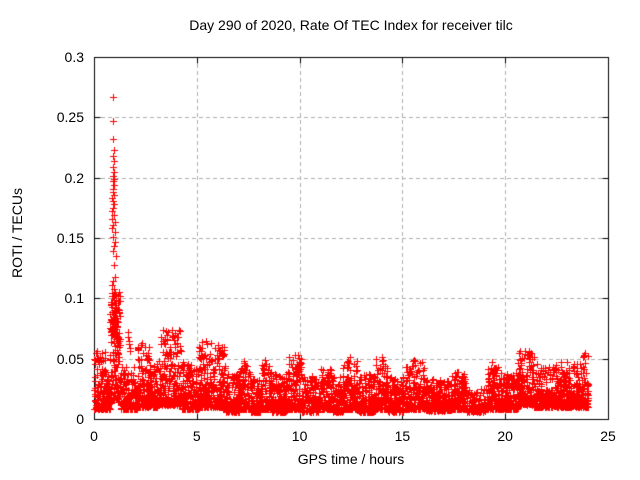 The image size is (640, 480). I want to click on x-tick-label: 20, so click(505, 436).